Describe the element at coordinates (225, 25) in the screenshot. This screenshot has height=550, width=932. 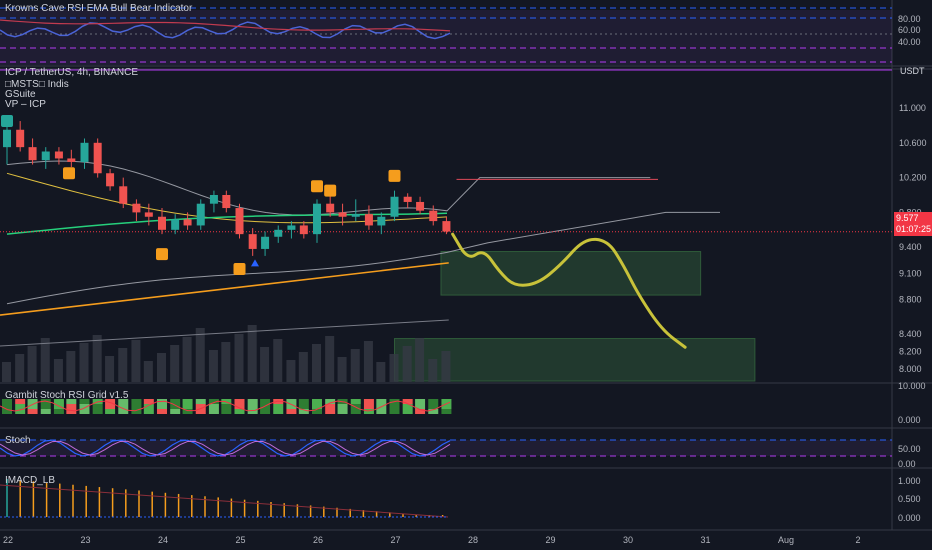
I see `rsi-ema-line` at that location.